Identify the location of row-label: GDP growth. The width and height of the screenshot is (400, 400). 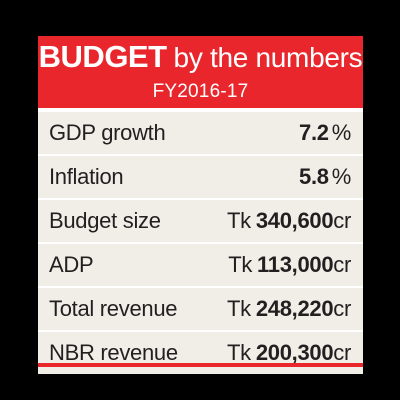
(107, 132).